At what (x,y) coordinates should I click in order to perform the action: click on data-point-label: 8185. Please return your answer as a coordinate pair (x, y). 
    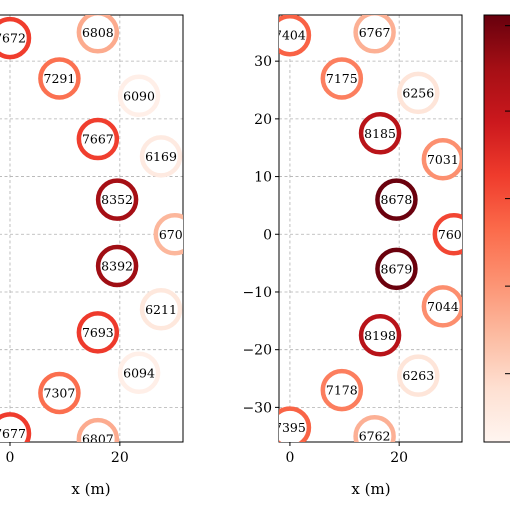
    Looking at the image, I should click on (380, 133).